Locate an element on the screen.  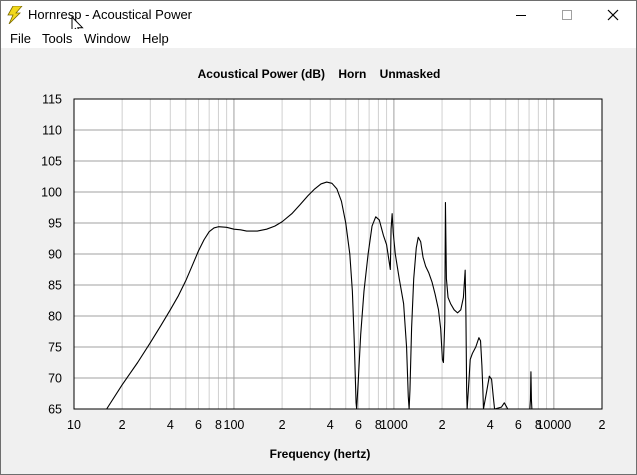
y-axis-ticks: 115 110 105 100 95 90 85 80 75 70 65 is located at coordinates (51, 255).